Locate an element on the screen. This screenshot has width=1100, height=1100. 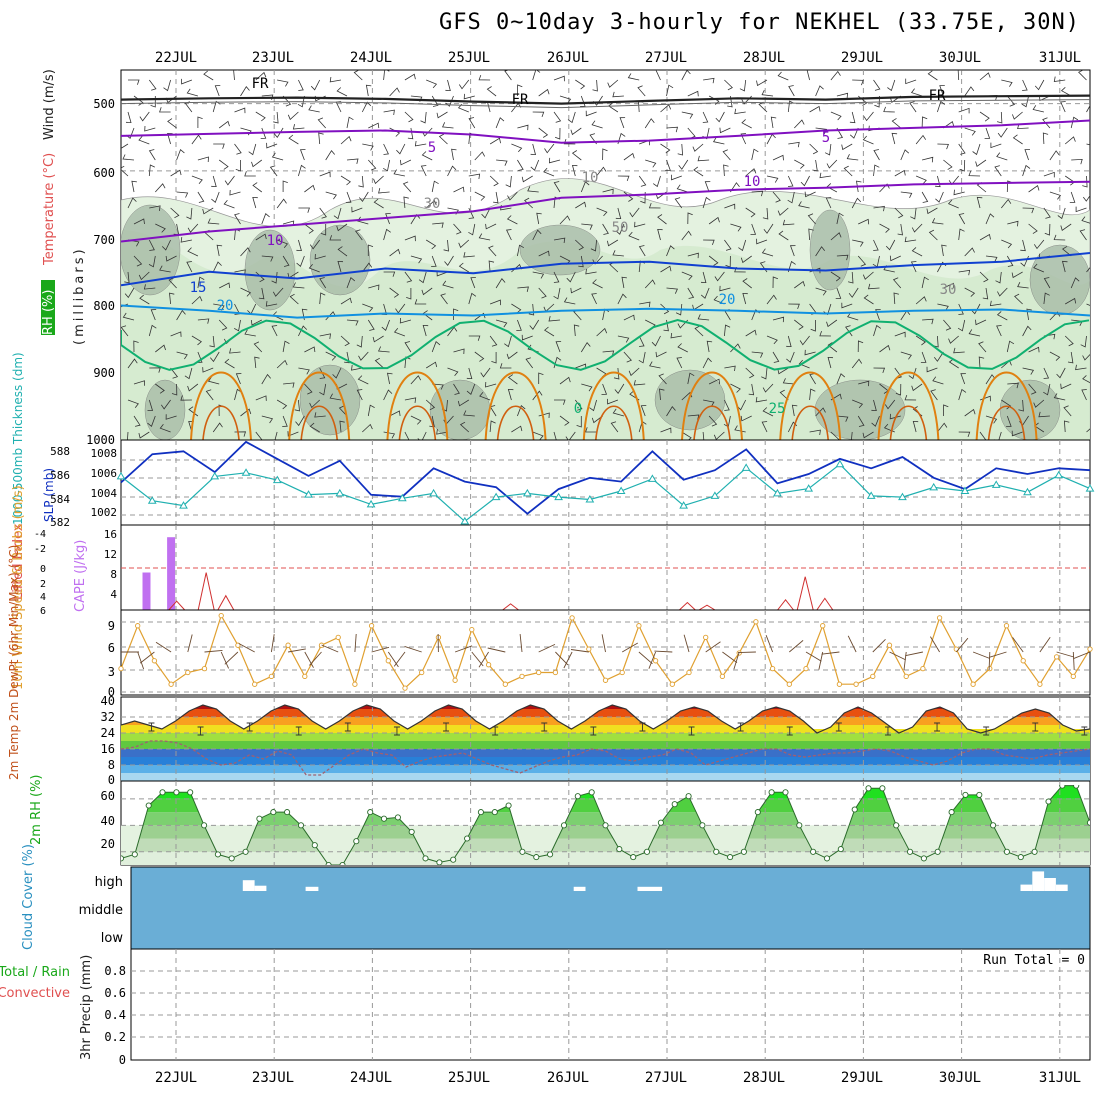
bottom-day-label: 24JUL is located at coordinates (371, 1078).